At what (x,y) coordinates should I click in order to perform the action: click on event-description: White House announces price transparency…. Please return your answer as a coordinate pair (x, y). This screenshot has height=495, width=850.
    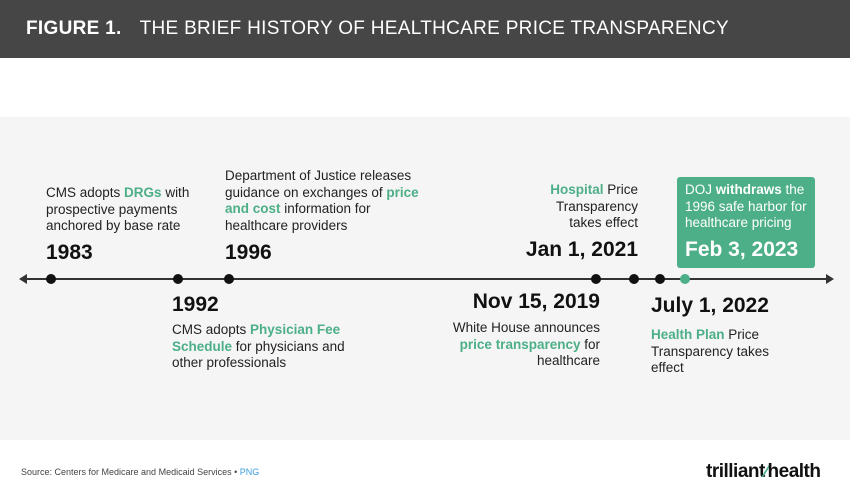
    Looking at the image, I should click on (526, 344).